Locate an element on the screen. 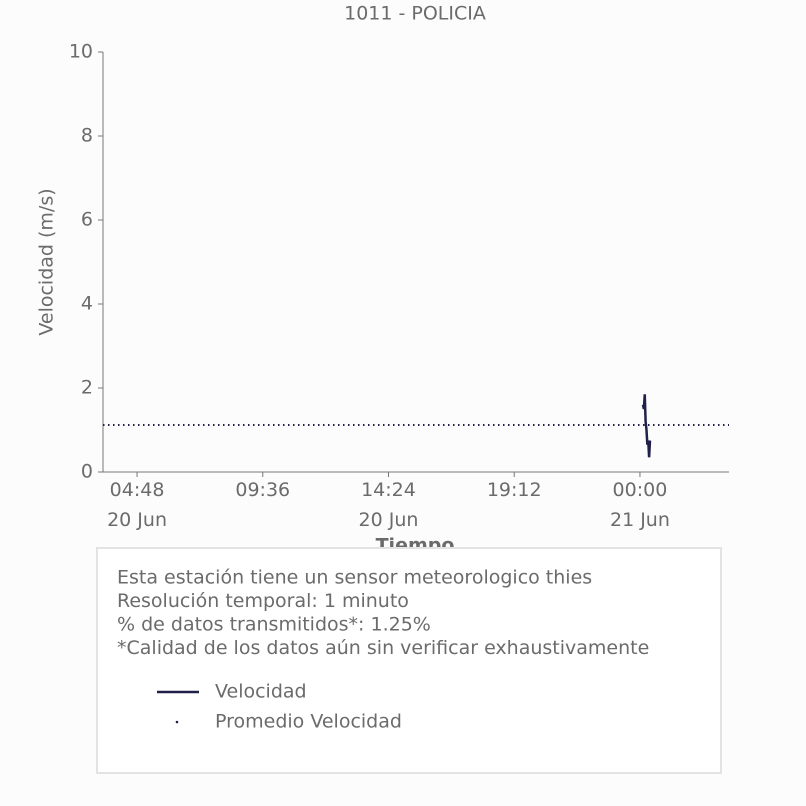 The width and height of the screenshot is (806, 806). chart-title: 1011 - POLICIA is located at coordinates (415, 14).